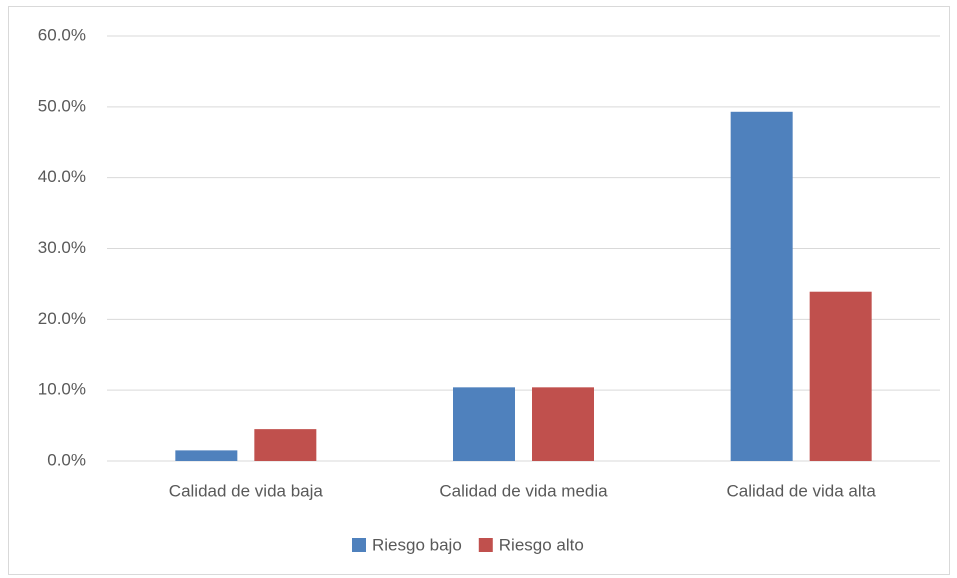  What do you see at coordinates (523, 490) in the screenshot?
I see `x-tick-label: Calidad de vida media` at bounding box center [523, 490].